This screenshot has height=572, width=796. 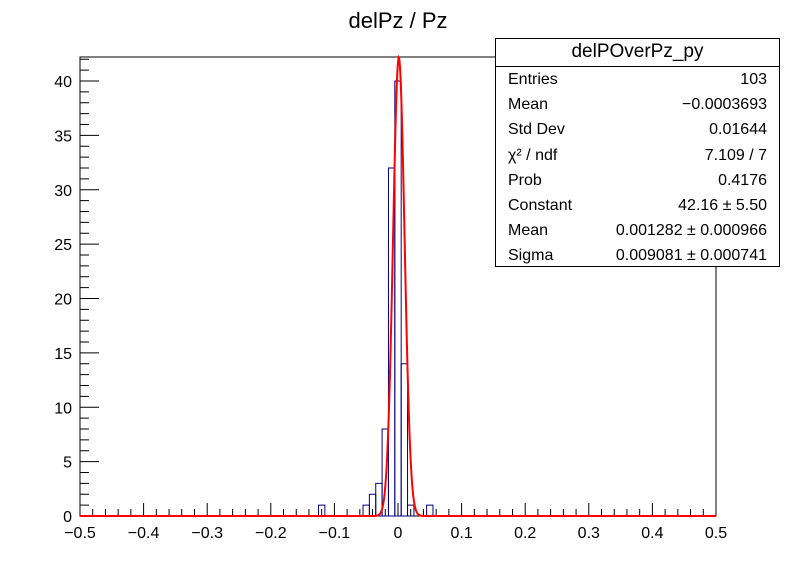 I want to click on stats-label: Entries, so click(x=533, y=79).